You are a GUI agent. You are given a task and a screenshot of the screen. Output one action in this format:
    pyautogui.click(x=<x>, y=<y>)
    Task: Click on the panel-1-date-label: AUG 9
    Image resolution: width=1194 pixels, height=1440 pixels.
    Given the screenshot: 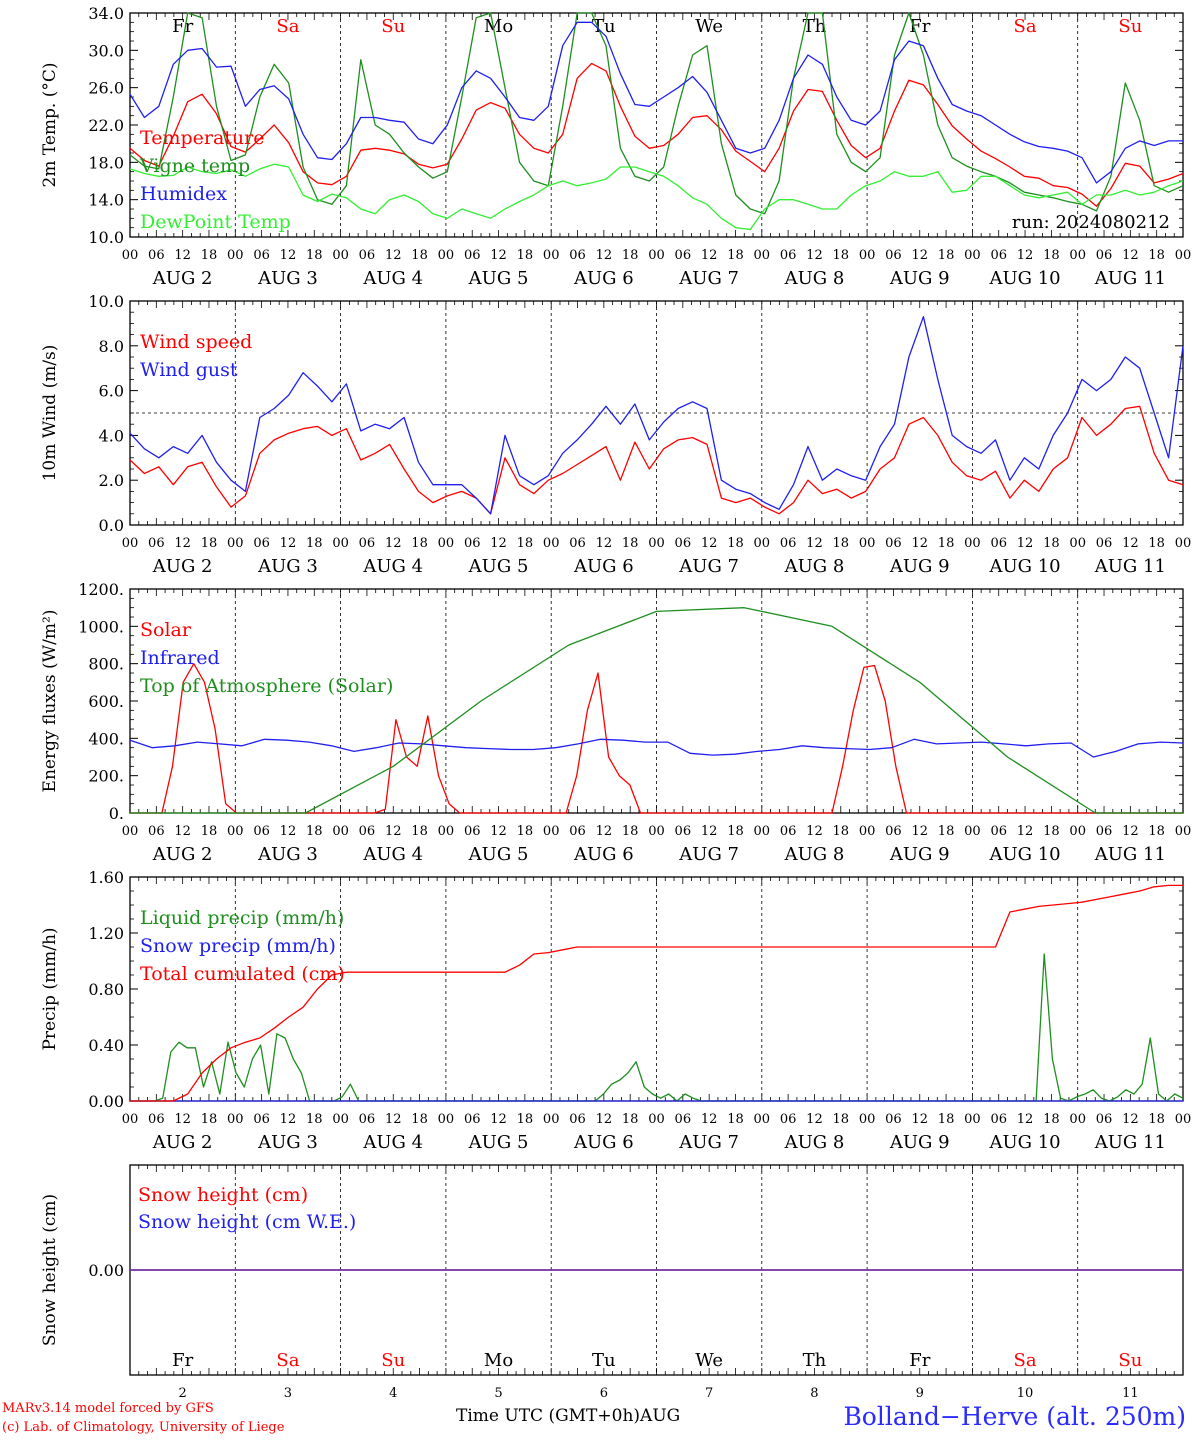 What is the action you would take?
    pyautogui.click(x=919, y=278)
    